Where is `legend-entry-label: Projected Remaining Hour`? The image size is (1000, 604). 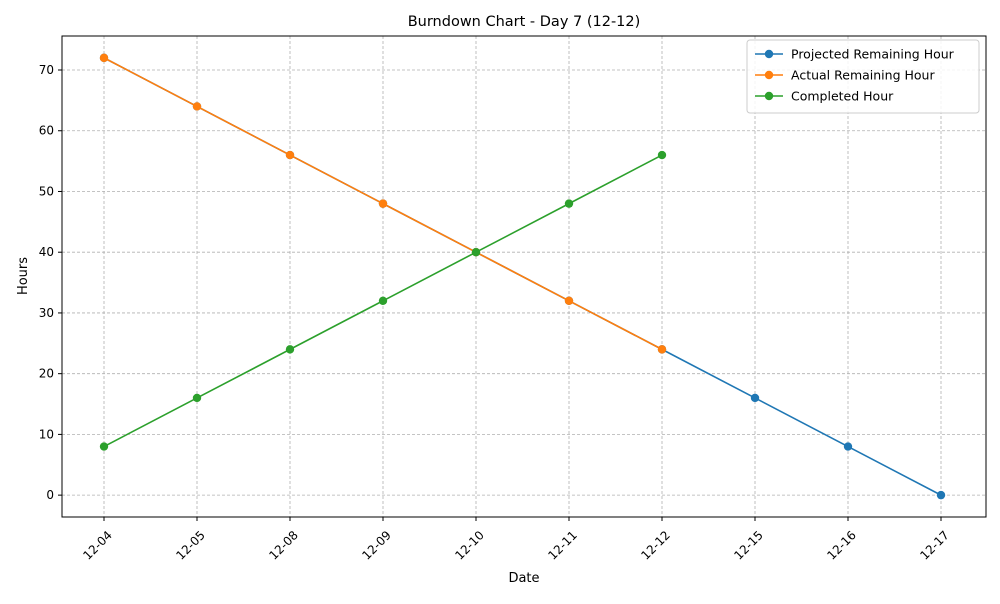
legend-entry-label: Projected Remaining Hour is located at coordinates (873, 54).